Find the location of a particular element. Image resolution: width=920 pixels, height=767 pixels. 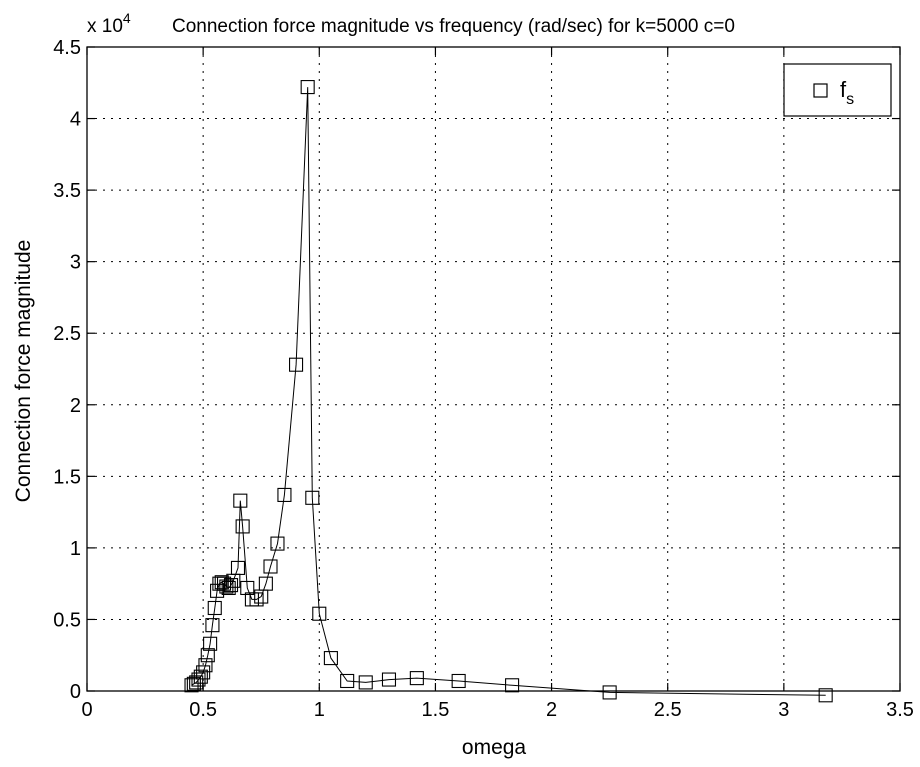

x-tick-label: 3.5 is located at coordinates (900, 710).